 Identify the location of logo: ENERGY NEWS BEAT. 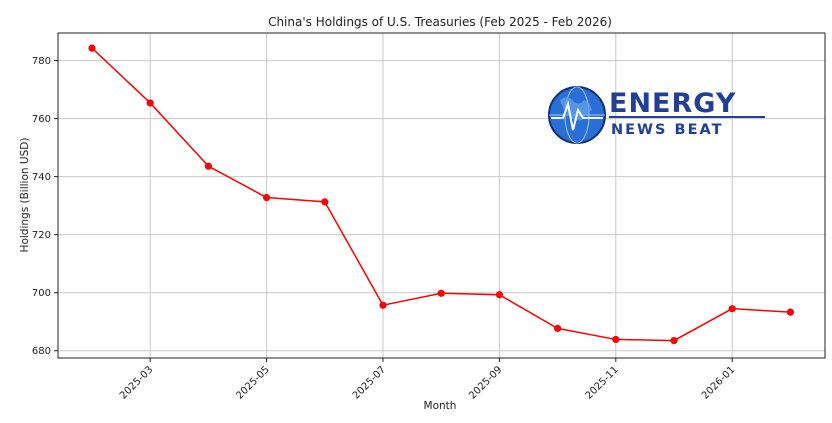
(656, 115).